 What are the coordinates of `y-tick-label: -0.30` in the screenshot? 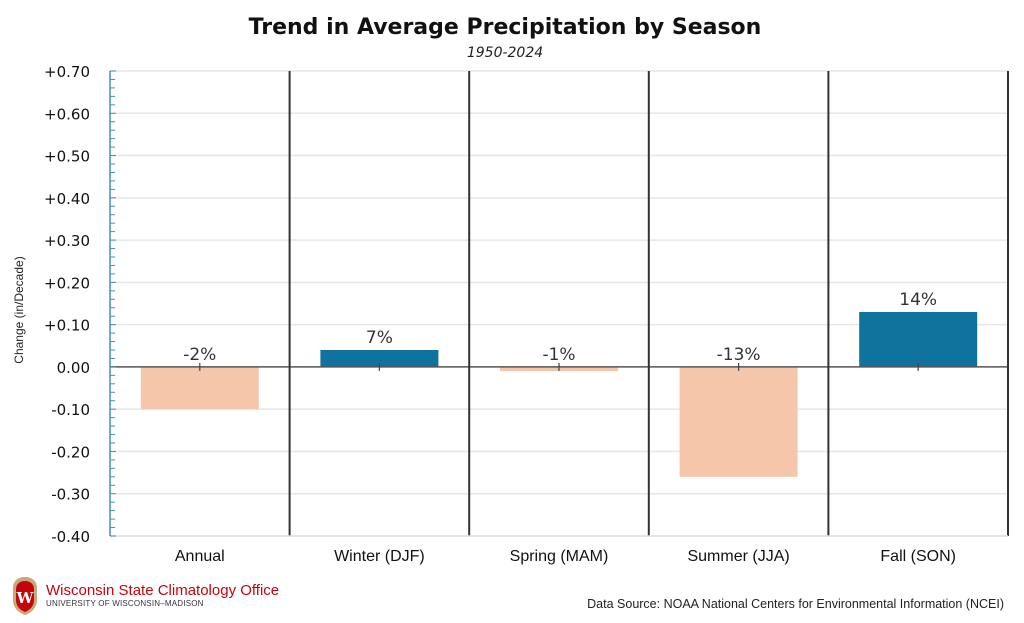 It's located at (70, 495).